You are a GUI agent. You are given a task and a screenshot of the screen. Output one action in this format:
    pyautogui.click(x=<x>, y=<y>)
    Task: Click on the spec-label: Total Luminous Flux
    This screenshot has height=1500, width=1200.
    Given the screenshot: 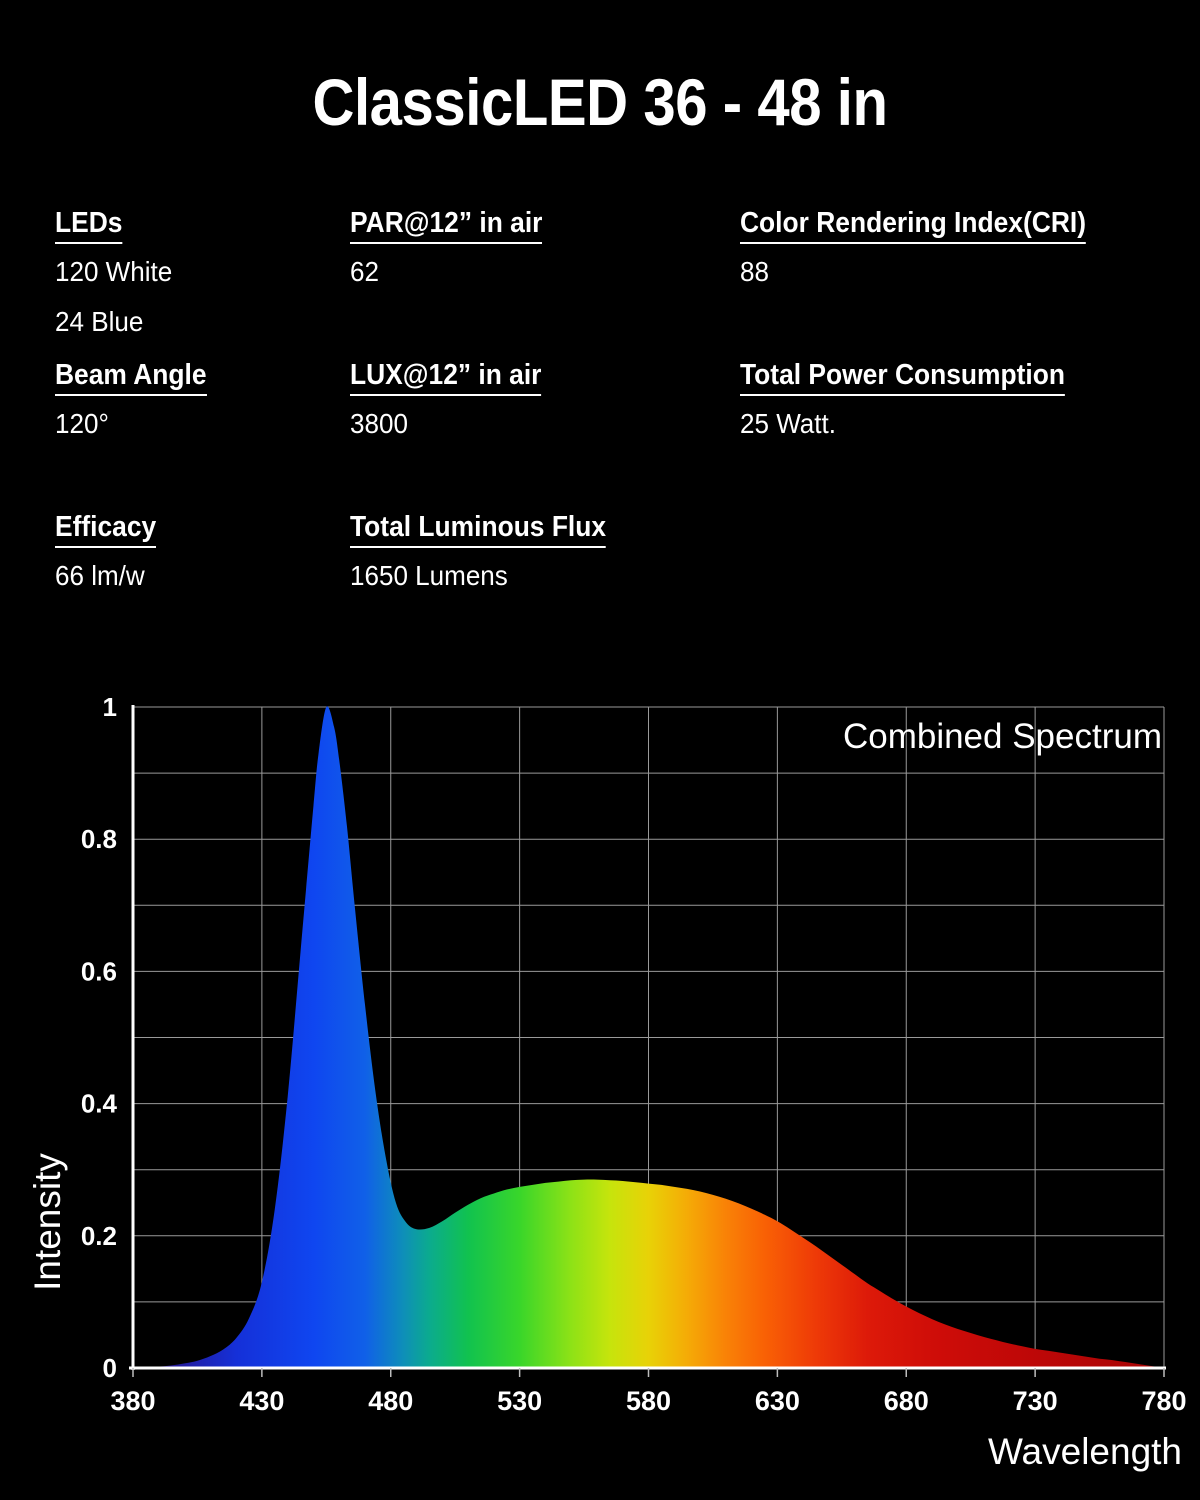 What is the action you would take?
    pyautogui.click(x=478, y=528)
    